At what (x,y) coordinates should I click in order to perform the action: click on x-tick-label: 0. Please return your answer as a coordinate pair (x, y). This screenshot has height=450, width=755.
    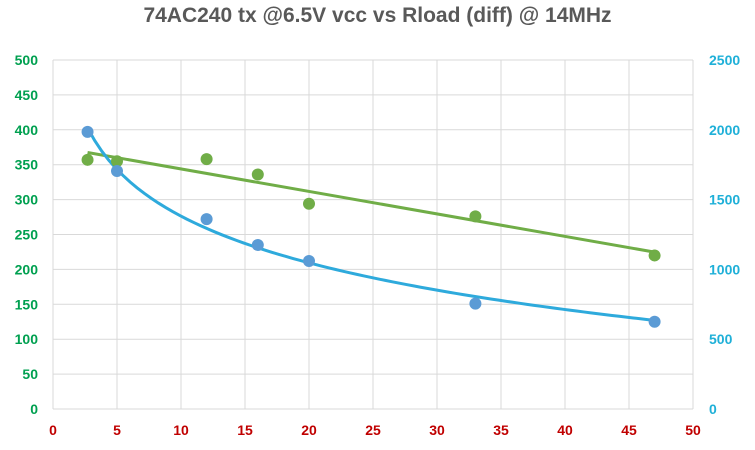
    Looking at the image, I should click on (53, 430).